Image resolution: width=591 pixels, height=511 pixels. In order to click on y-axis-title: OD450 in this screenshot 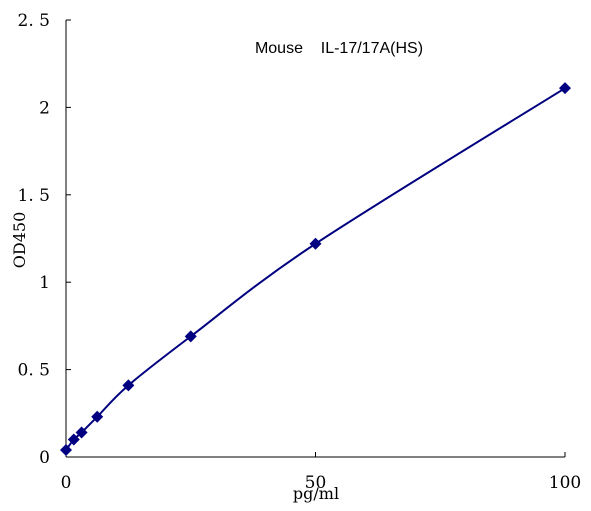, I will do `click(19, 240)`.